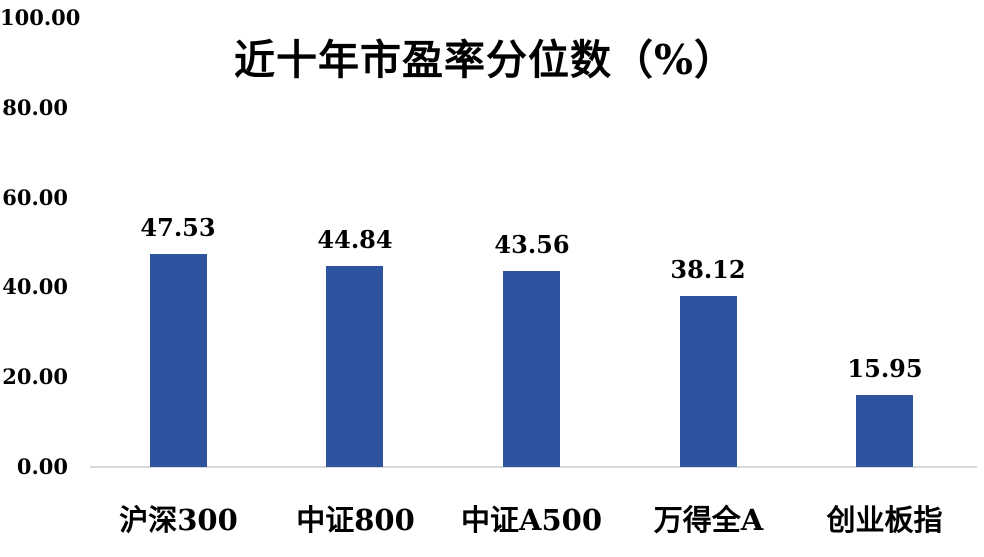 The height and width of the screenshot is (557, 984). Describe the element at coordinates (885, 368) in the screenshot. I see `bar-value-label: 15.95` at that location.